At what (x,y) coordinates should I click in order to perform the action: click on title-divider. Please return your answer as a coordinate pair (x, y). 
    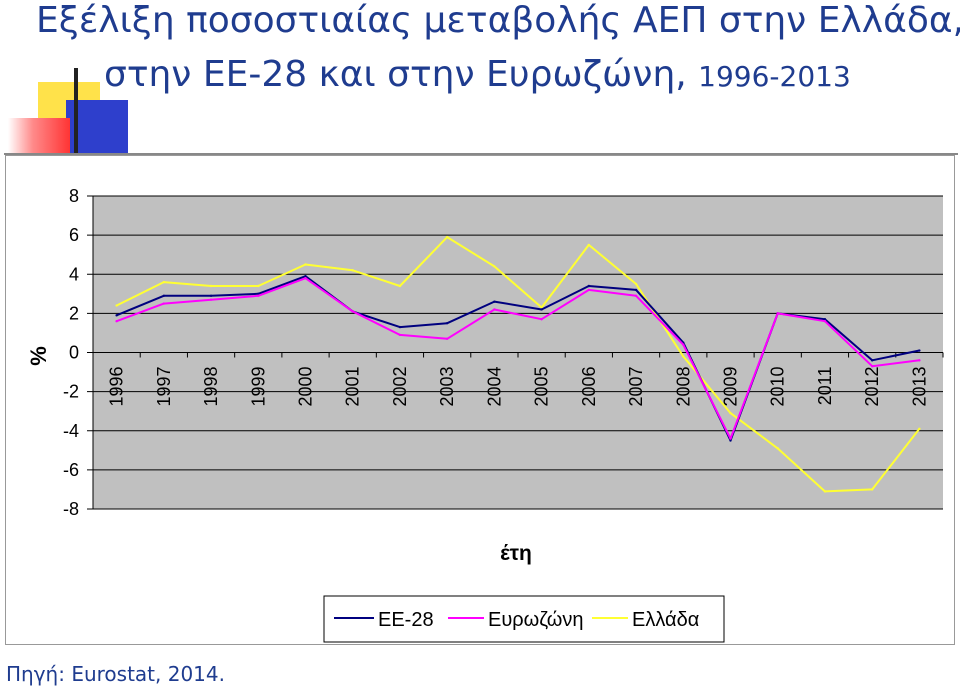
    Looking at the image, I should click on (481, 154).